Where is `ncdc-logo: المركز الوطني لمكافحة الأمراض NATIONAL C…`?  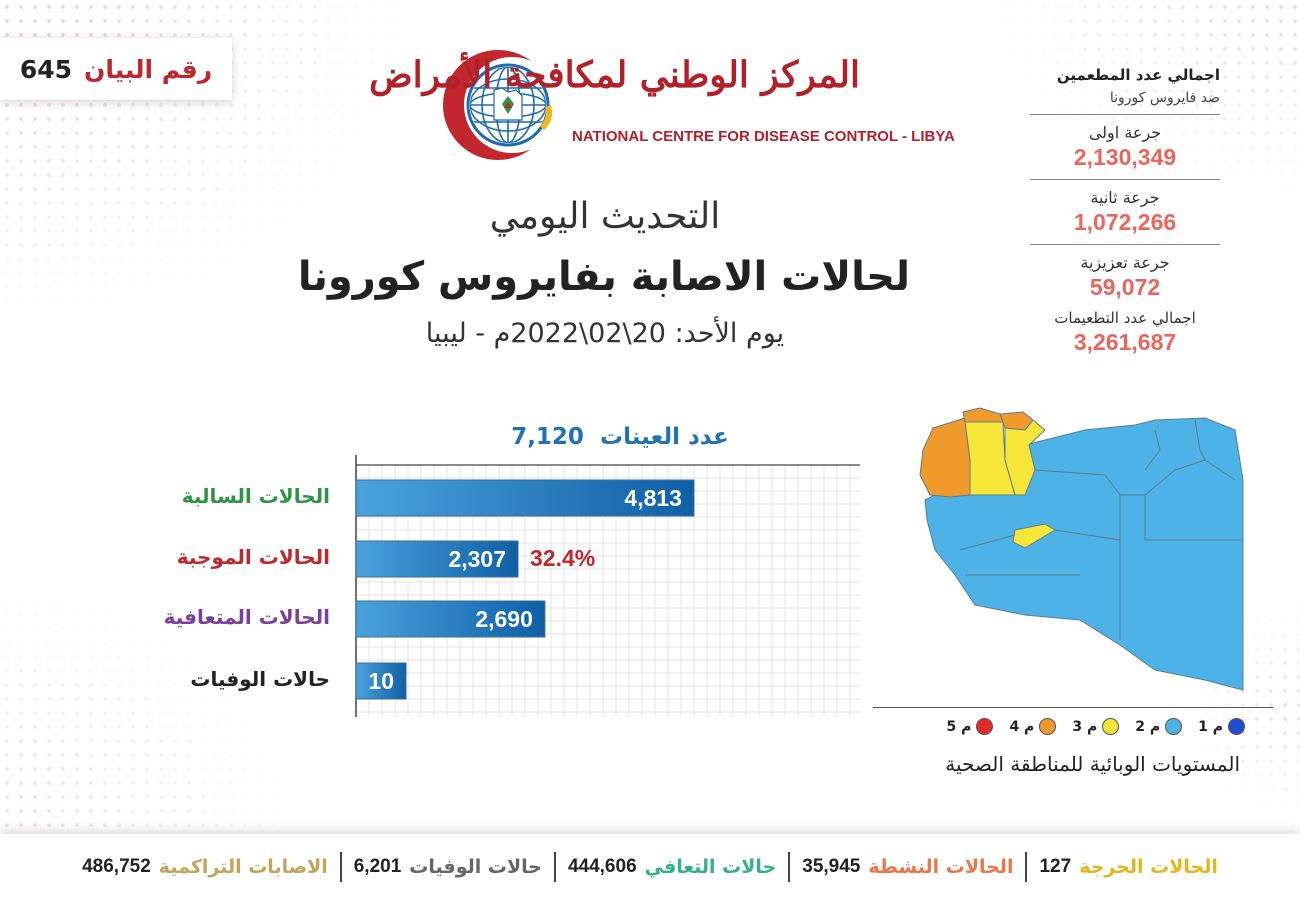
ncdc-logo: المركز الوطني لمكافحة الأمراض NATIONAL C… is located at coordinates (662, 105).